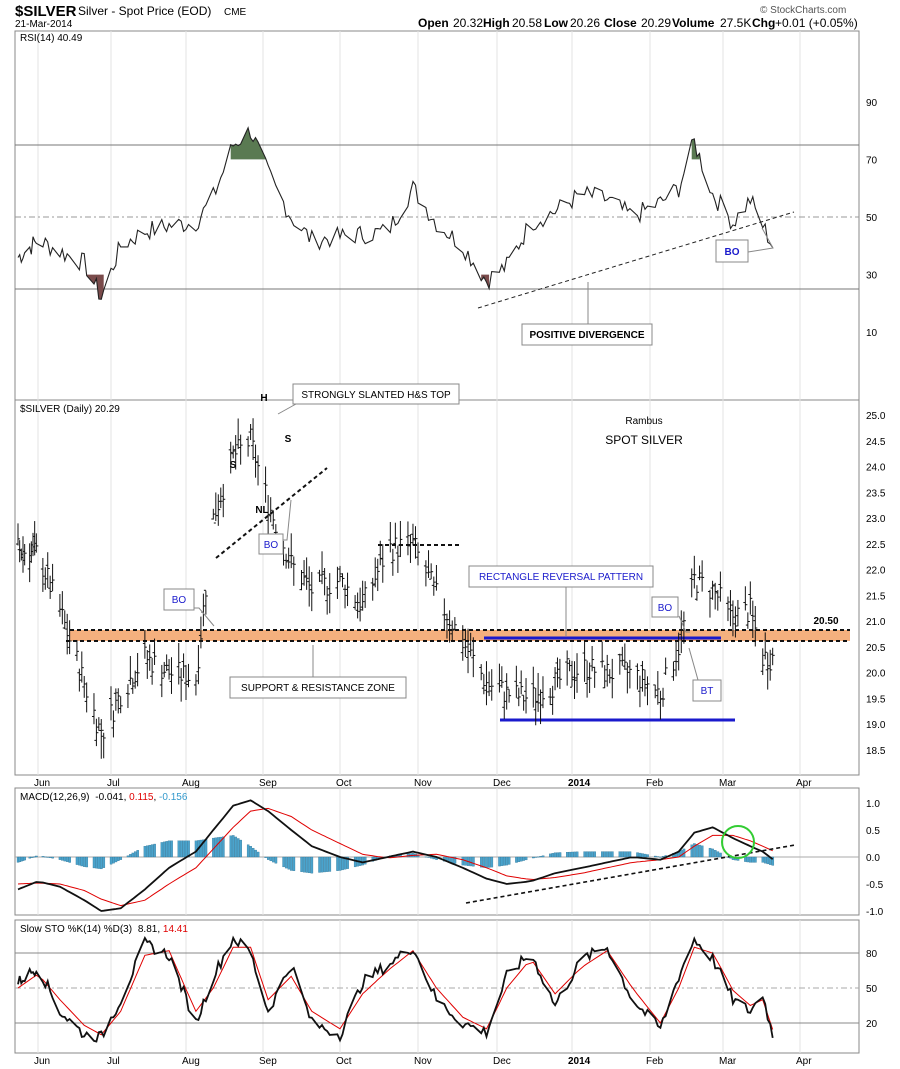 The height and width of the screenshot is (1069, 900). I want to click on month-label: Dec, so click(502, 1061).